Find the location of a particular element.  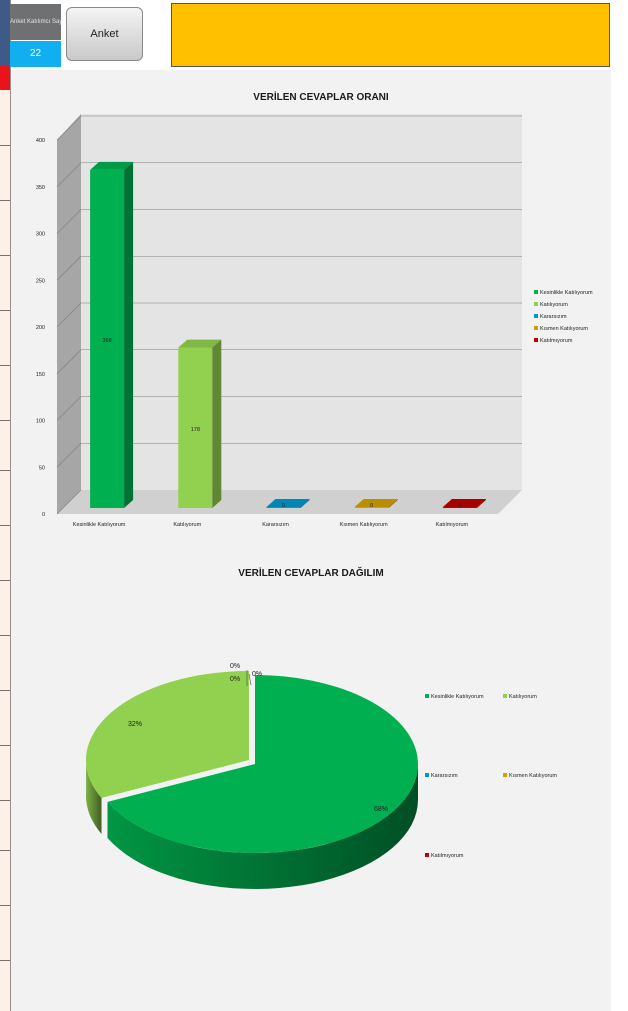

x-category-label: Kararsızım is located at coordinates (275, 525).